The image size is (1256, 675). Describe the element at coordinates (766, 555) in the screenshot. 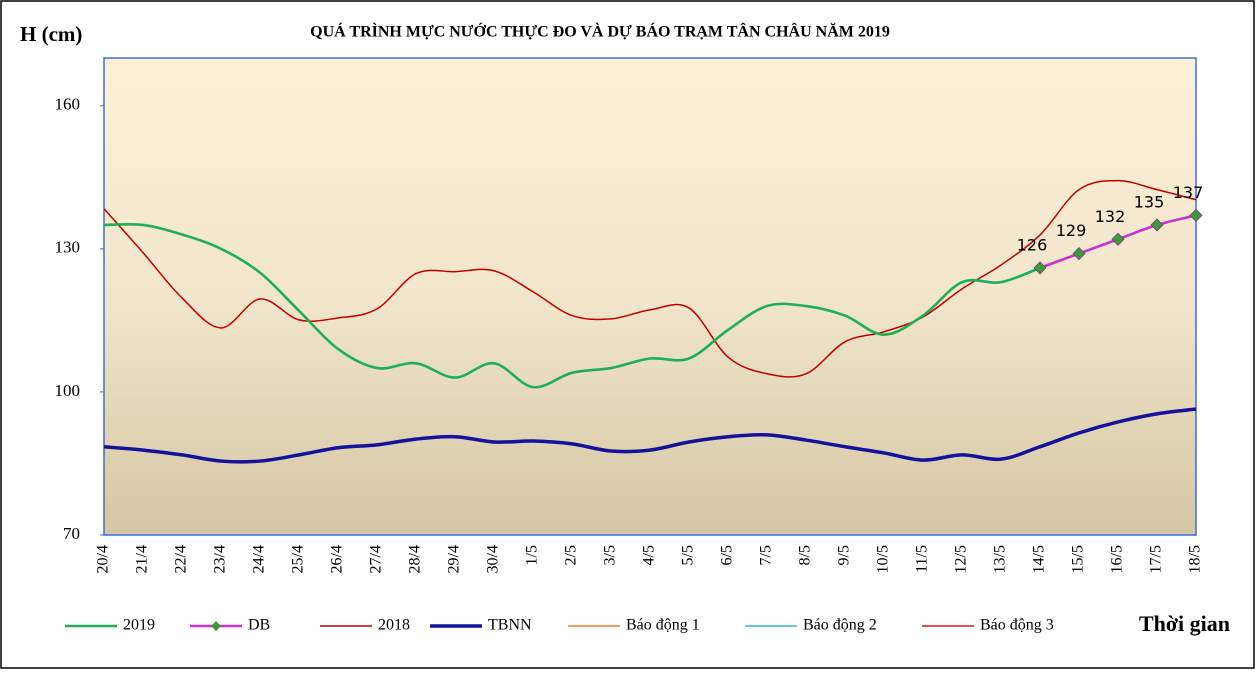

I see `x-tick-label: 7/5` at that location.